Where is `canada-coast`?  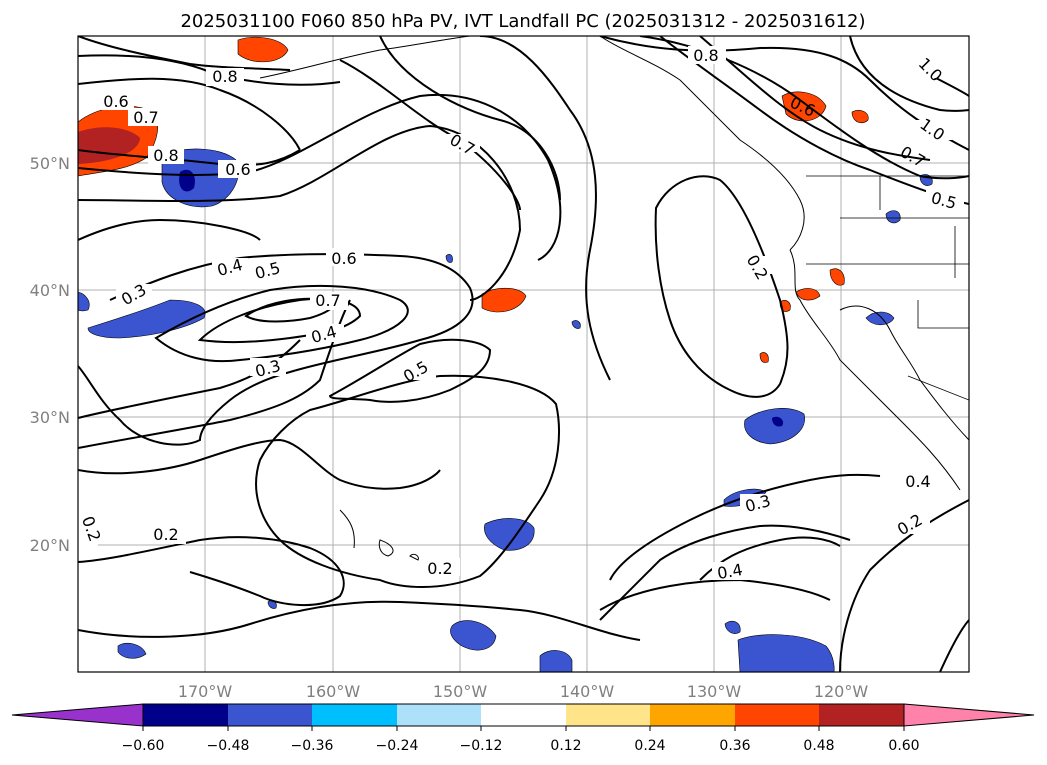 canada-coast is located at coordinates (702, 143).